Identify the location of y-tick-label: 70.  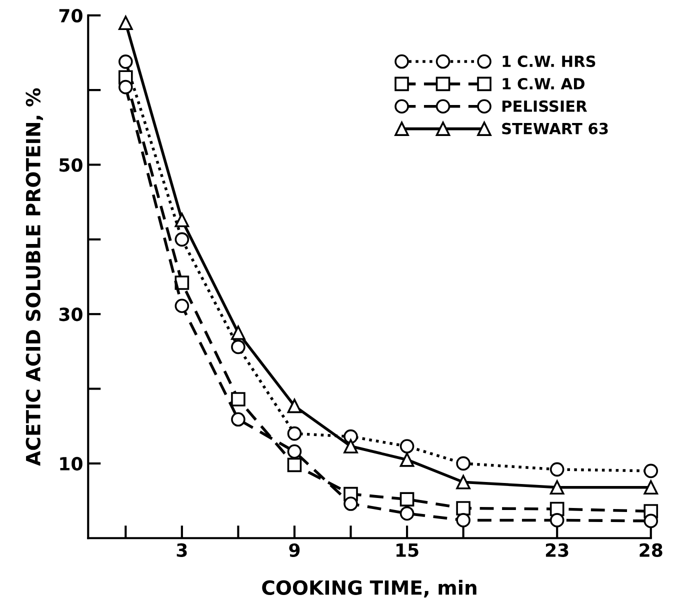
(70, 15).